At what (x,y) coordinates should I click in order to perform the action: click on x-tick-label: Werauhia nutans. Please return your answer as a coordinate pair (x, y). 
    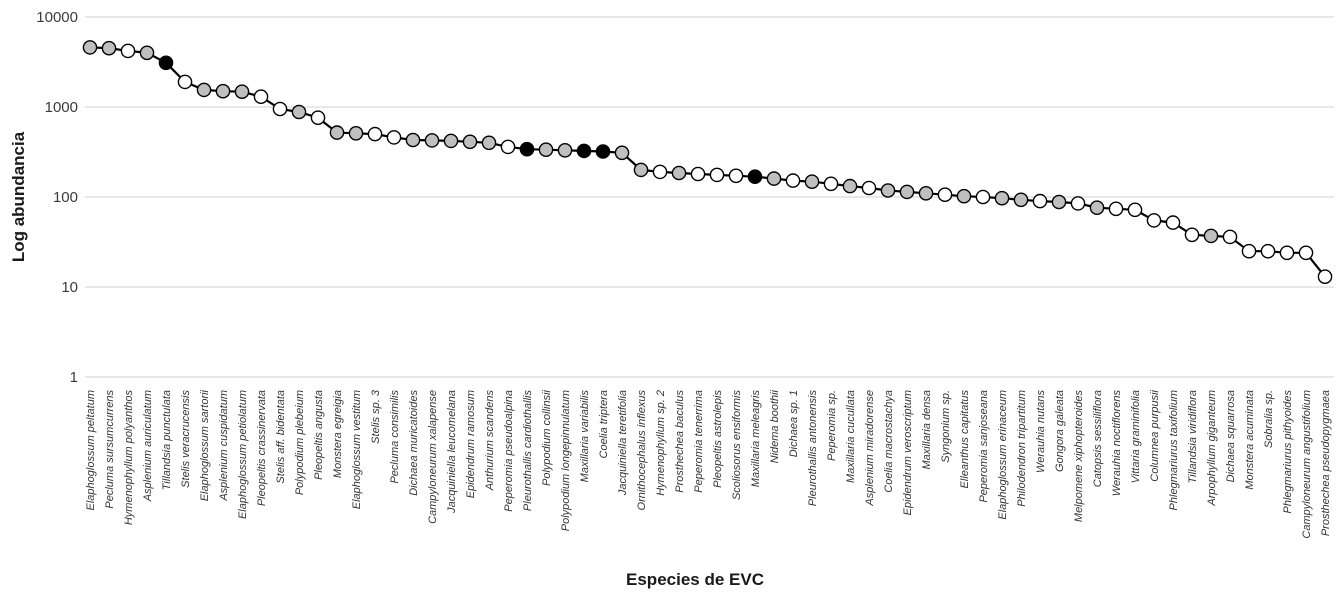
    Looking at the image, I should click on (1041, 431).